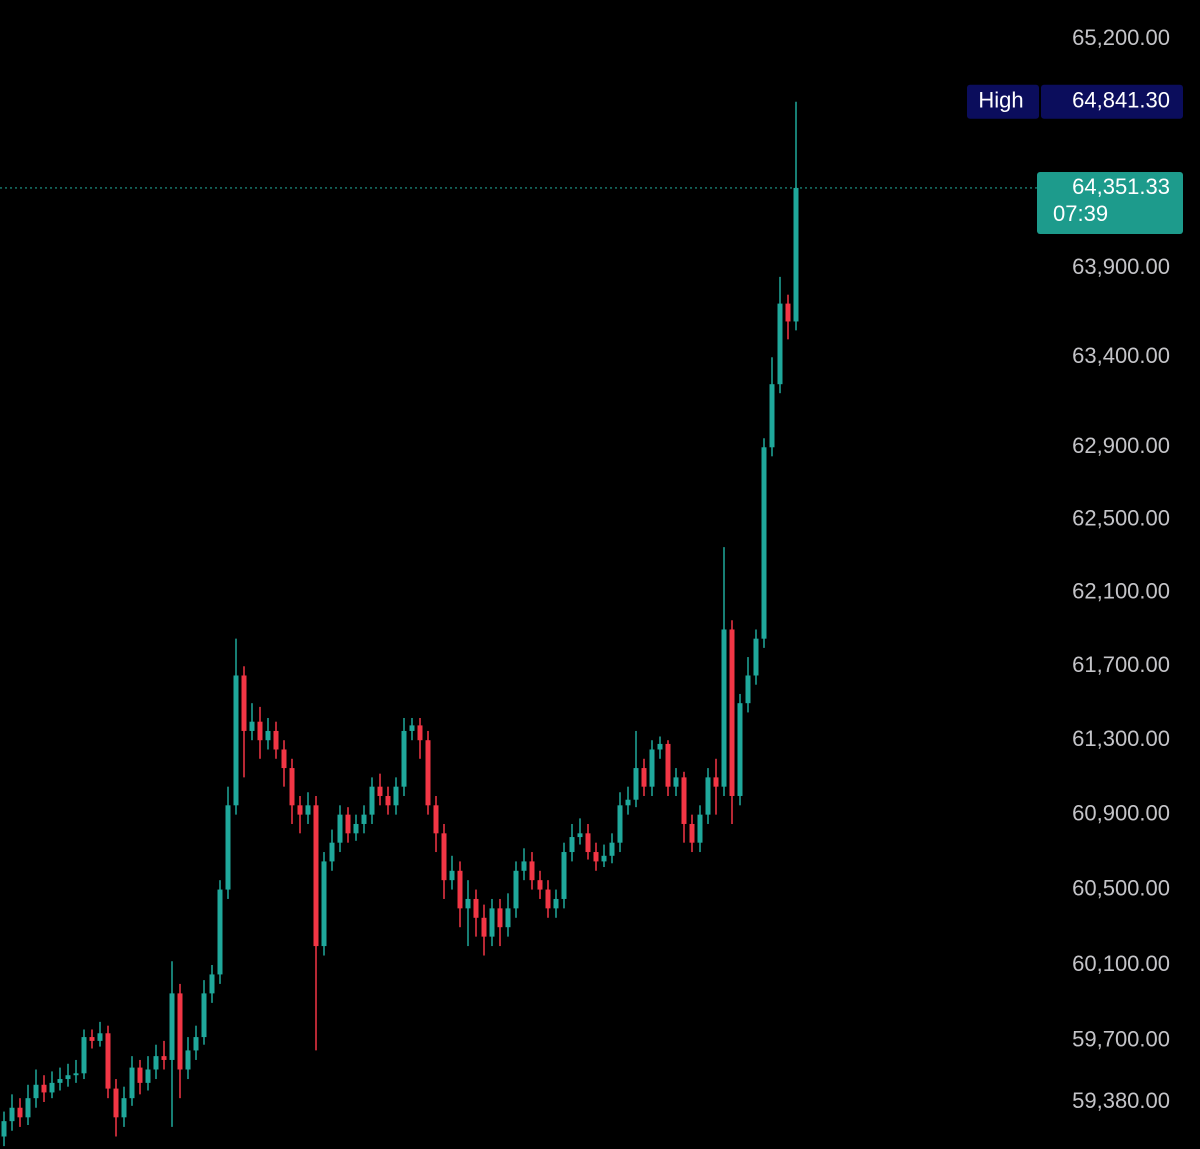  What do you see at coordinates (1121, 963) in the screenshot?
I see `y-tick-label: 60,100.00` at bounding box center [1121, 963].